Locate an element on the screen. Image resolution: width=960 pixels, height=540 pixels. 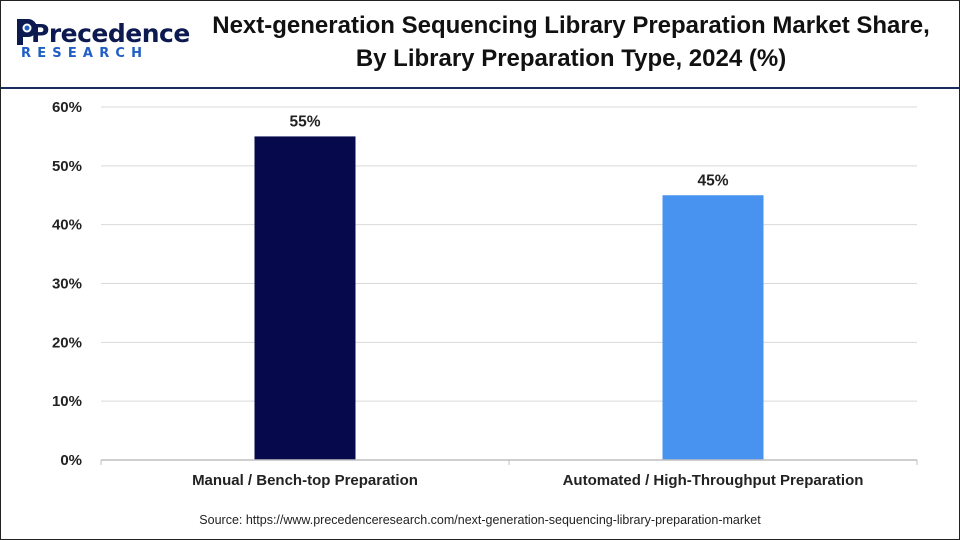
brand-name: Precedence is located at coordinates (110, 33).